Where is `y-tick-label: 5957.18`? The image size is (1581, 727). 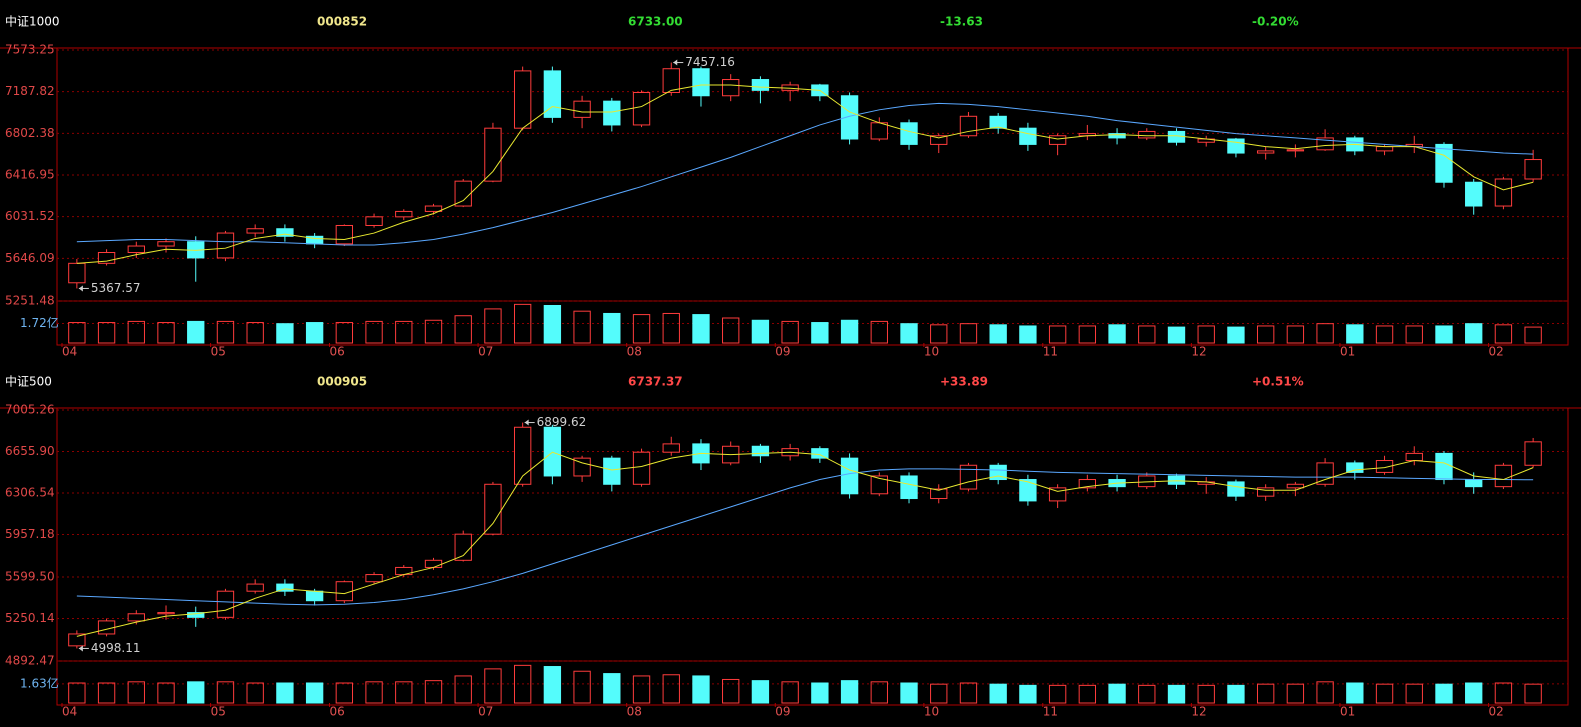
y-tick-label: 5957.18 is located at coordinates (30, 534).